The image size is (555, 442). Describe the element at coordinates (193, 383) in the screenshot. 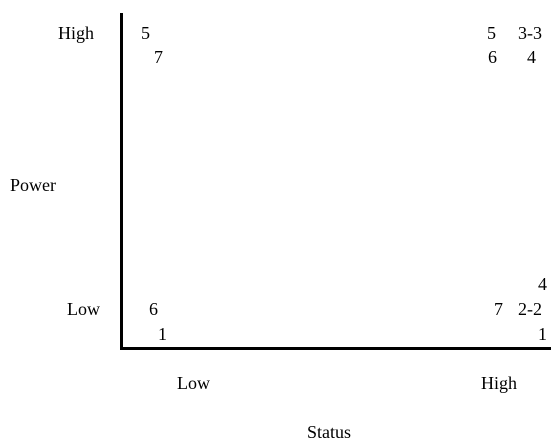

I see `x-tick-low: Low` at that location.